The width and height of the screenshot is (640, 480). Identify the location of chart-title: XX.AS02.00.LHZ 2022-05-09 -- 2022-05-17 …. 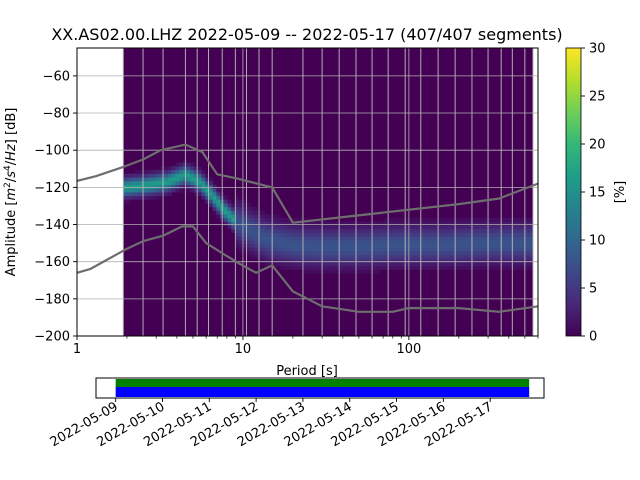
(306, 34).